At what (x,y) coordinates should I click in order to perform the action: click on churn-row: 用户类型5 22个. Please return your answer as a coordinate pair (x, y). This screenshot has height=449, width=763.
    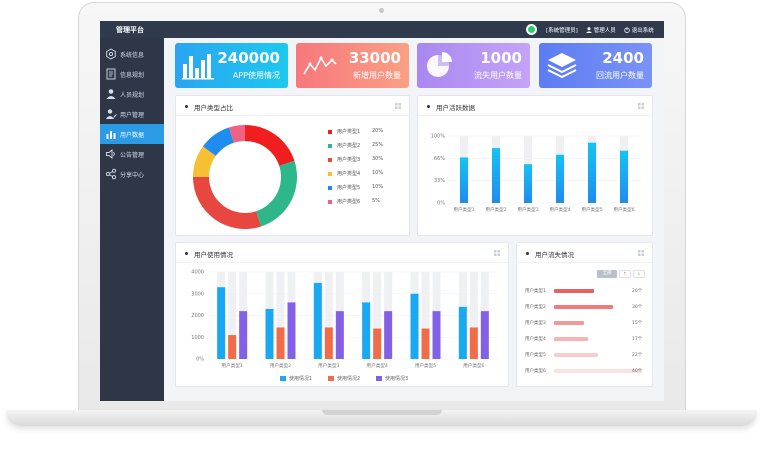
    Looking at the image, I should click on (588, 355).